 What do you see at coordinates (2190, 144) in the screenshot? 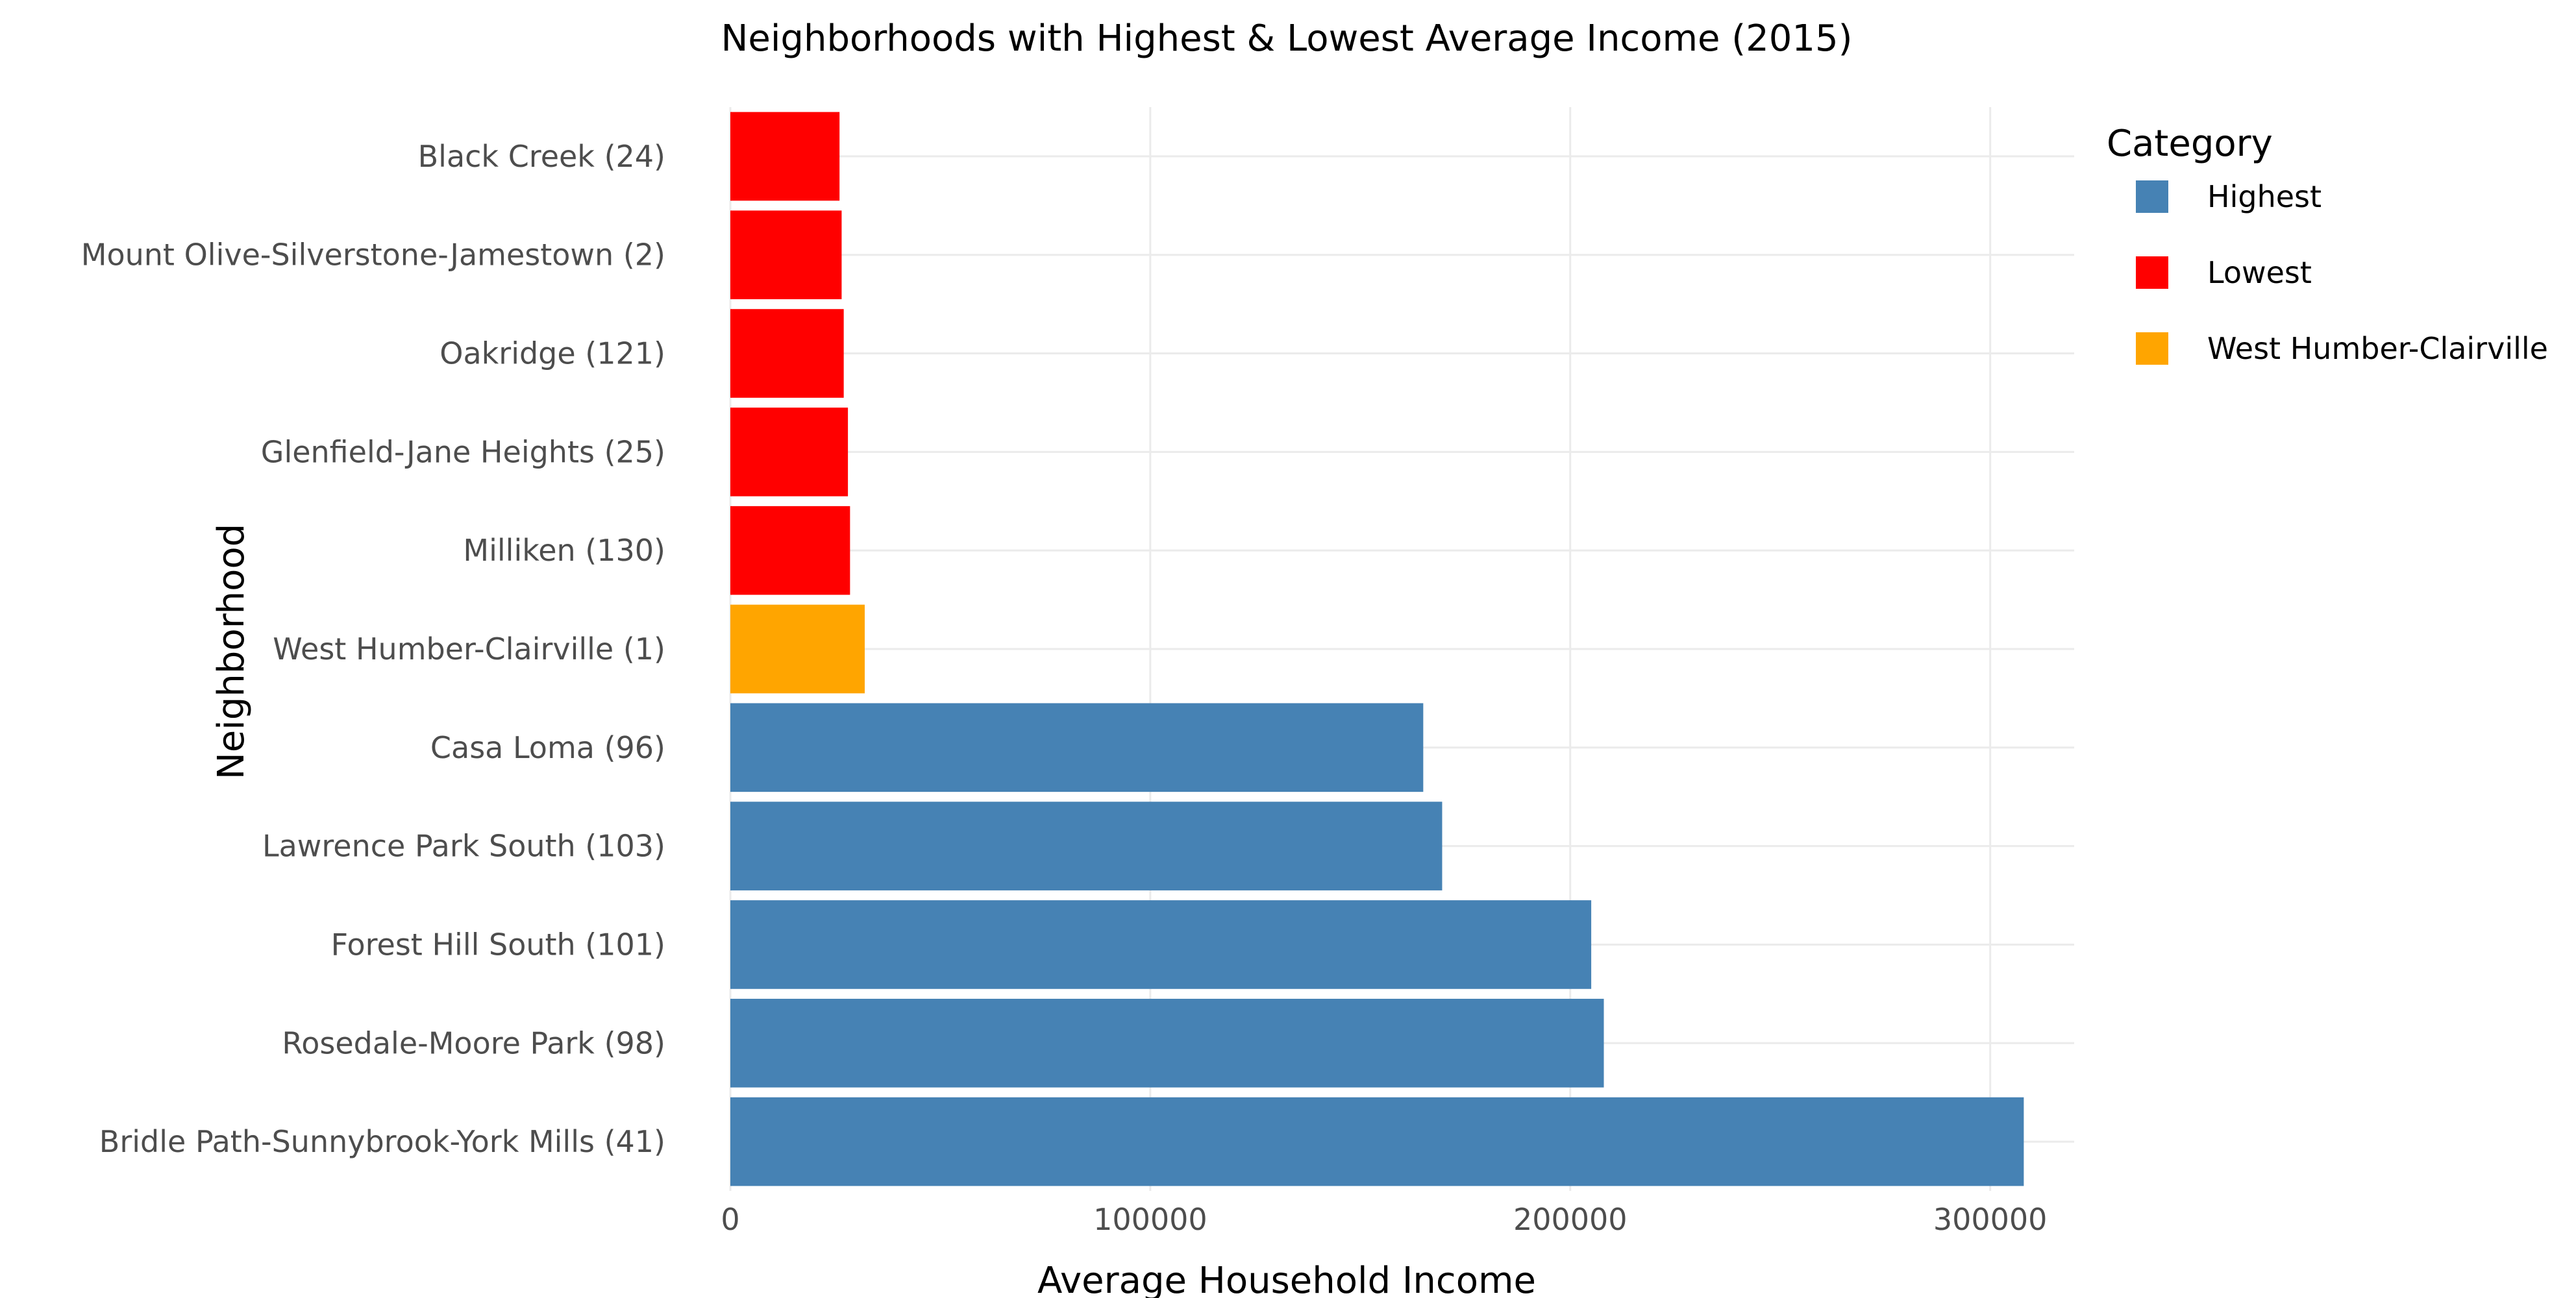
I see `legend-title: Category` at bounding box center [2190, 144].